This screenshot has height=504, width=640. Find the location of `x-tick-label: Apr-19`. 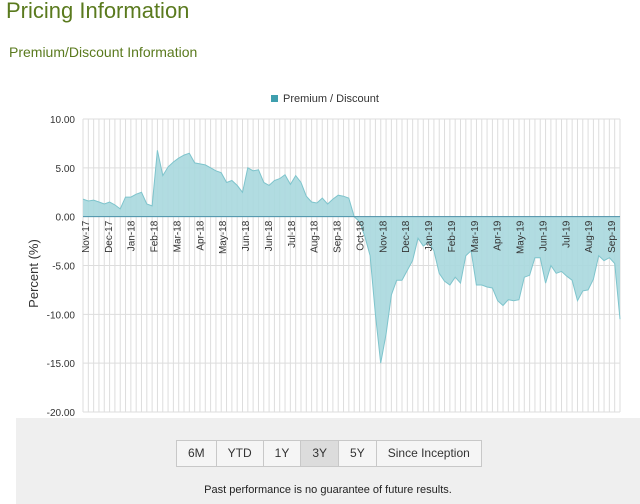

x-tick-label: Apr-19 is located at coordinates (498, 235).